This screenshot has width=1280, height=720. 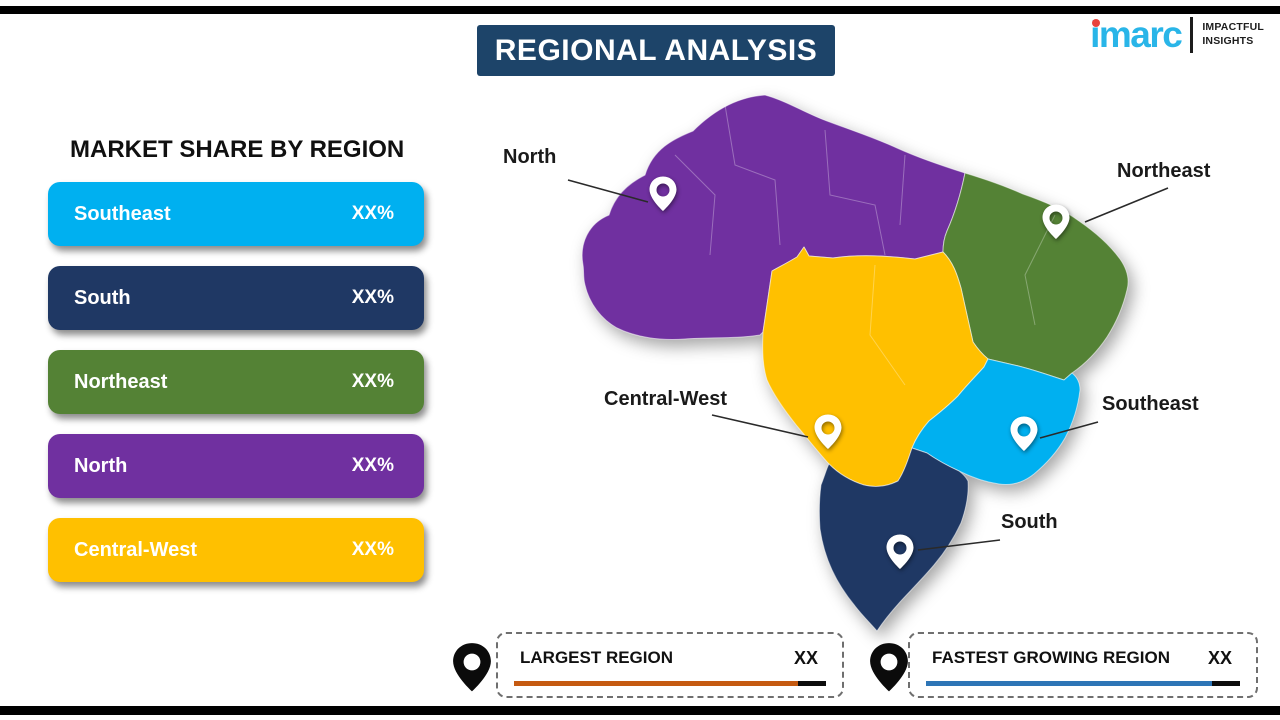 I want to click on fastest-growing-region-label: FASTEST GROWING REGION, so click(x=1051, y=657).